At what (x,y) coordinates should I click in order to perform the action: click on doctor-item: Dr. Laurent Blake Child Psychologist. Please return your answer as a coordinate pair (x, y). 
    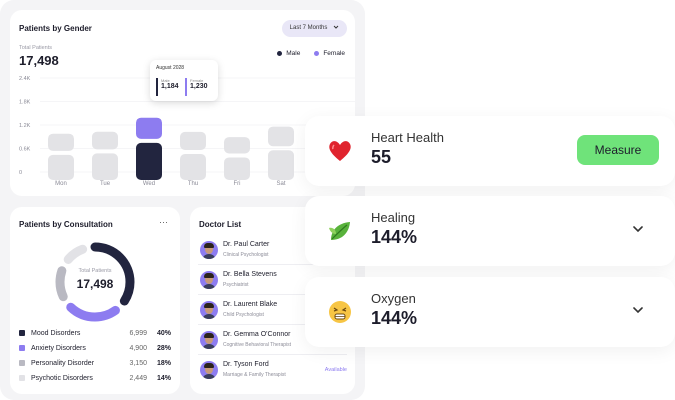
    Looking at the image, I should click on (272, 311).